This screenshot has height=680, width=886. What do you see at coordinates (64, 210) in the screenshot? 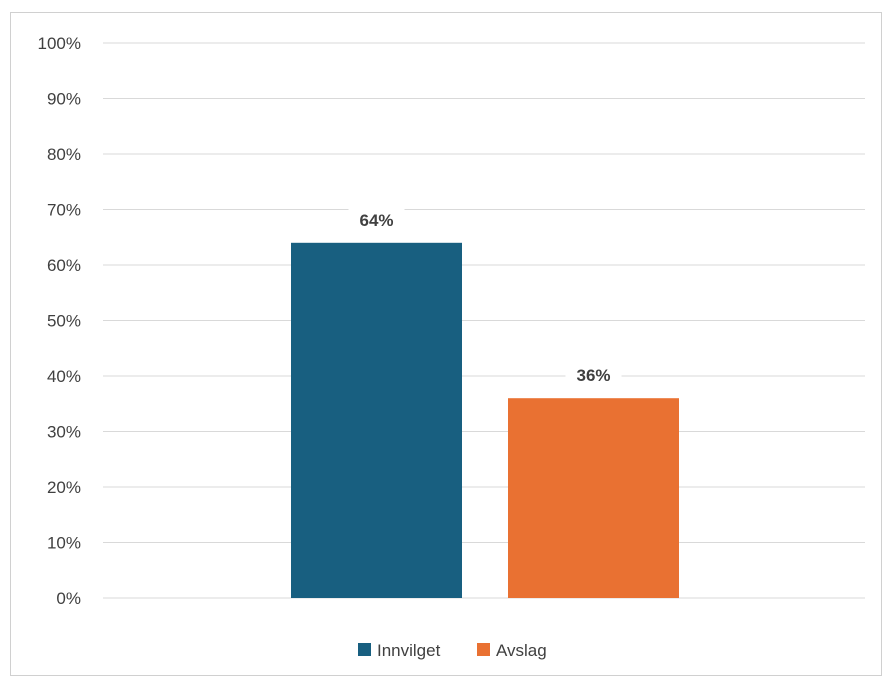
I see `y-tick-label: 70%` at bounding box center [64, 210].